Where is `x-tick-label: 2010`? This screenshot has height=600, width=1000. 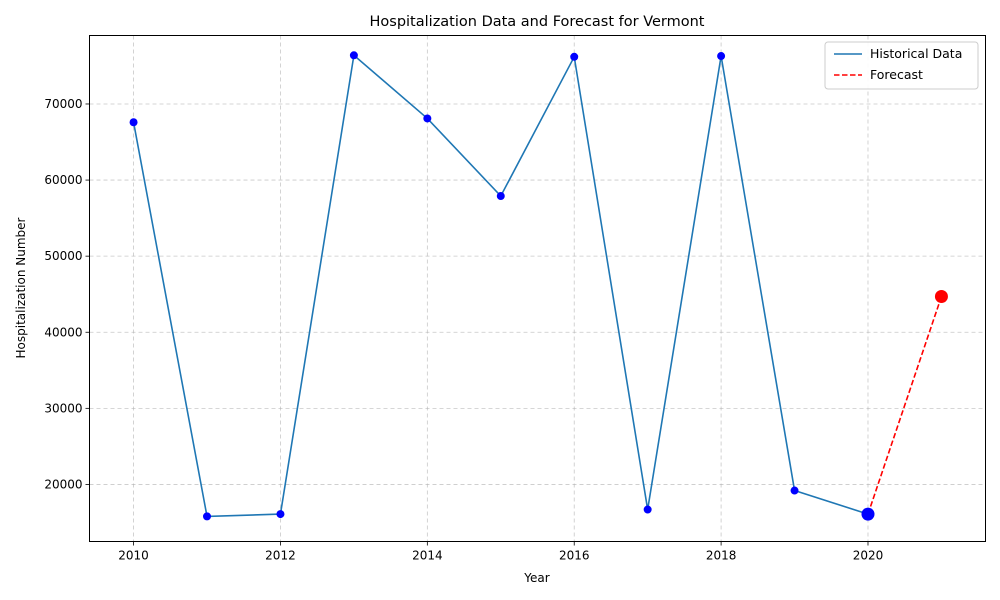
x-tick-label: 2010 is located at coordinates (133, 556).